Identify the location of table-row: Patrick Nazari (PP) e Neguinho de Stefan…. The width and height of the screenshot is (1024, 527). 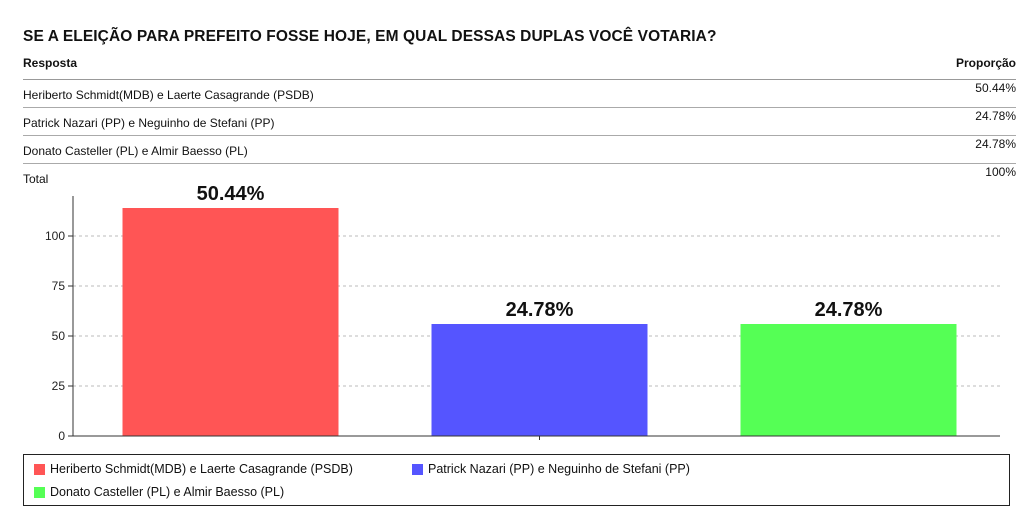
(519, 122).